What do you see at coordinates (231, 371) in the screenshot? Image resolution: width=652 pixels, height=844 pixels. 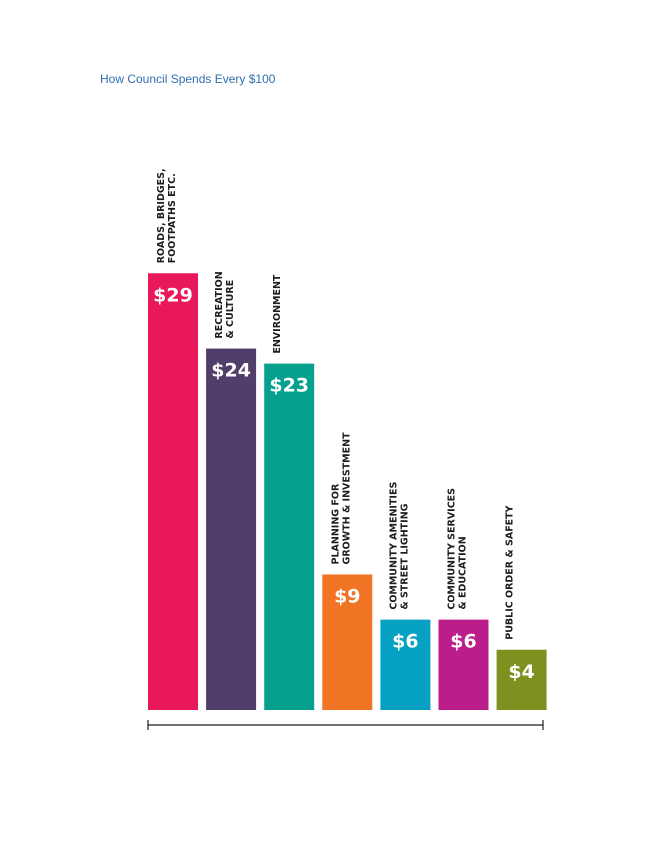 I see `bar-value-label: $24` at bounding box center [231, 371].